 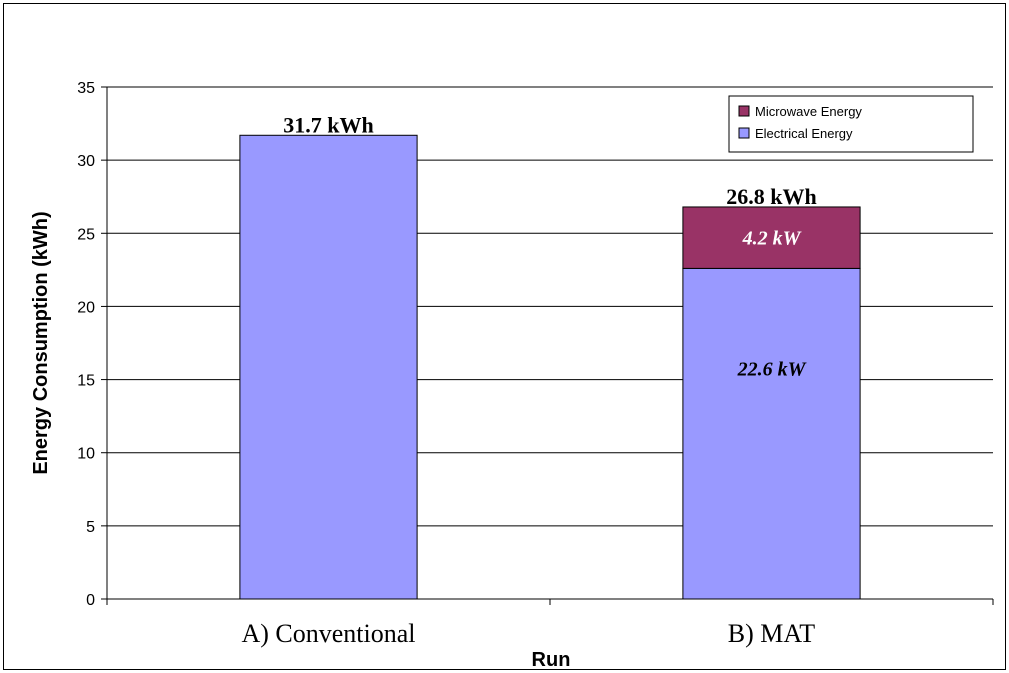 I want to click on legend: Microwave Energy Electrical Energy, so click(x=851, y=124).